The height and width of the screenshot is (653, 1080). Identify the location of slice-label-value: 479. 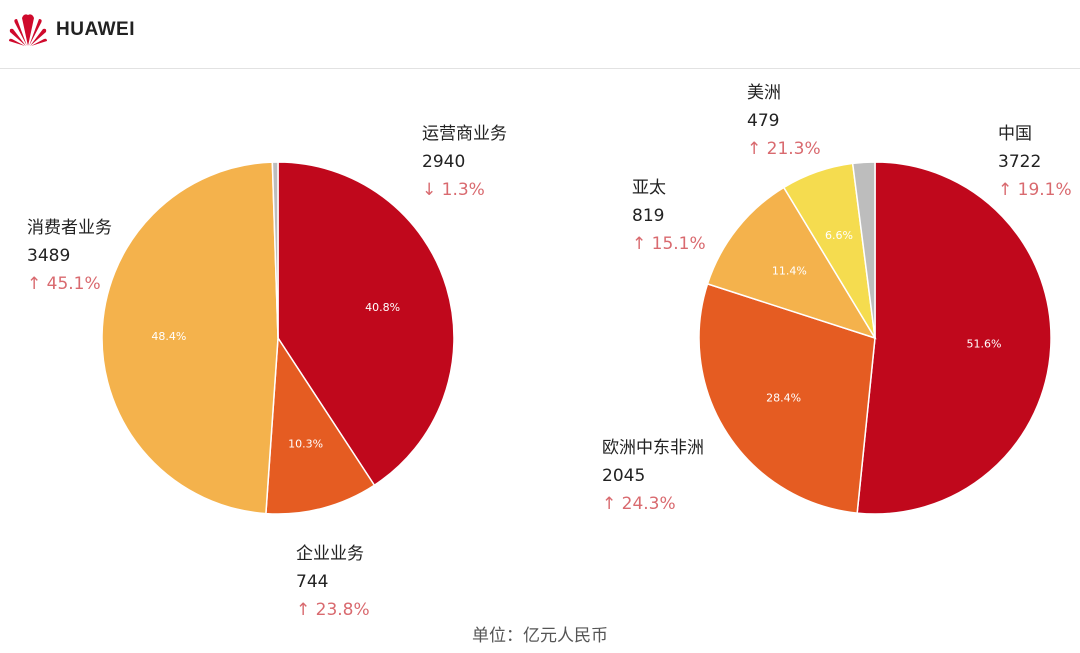
(763, 121).